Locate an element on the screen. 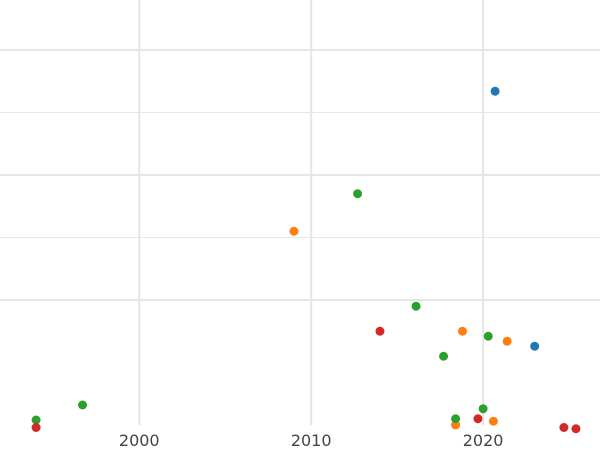 The height and width of the screenshot is (450, 600). x-tick-label: 2010 is located at coordinates (311, 440).